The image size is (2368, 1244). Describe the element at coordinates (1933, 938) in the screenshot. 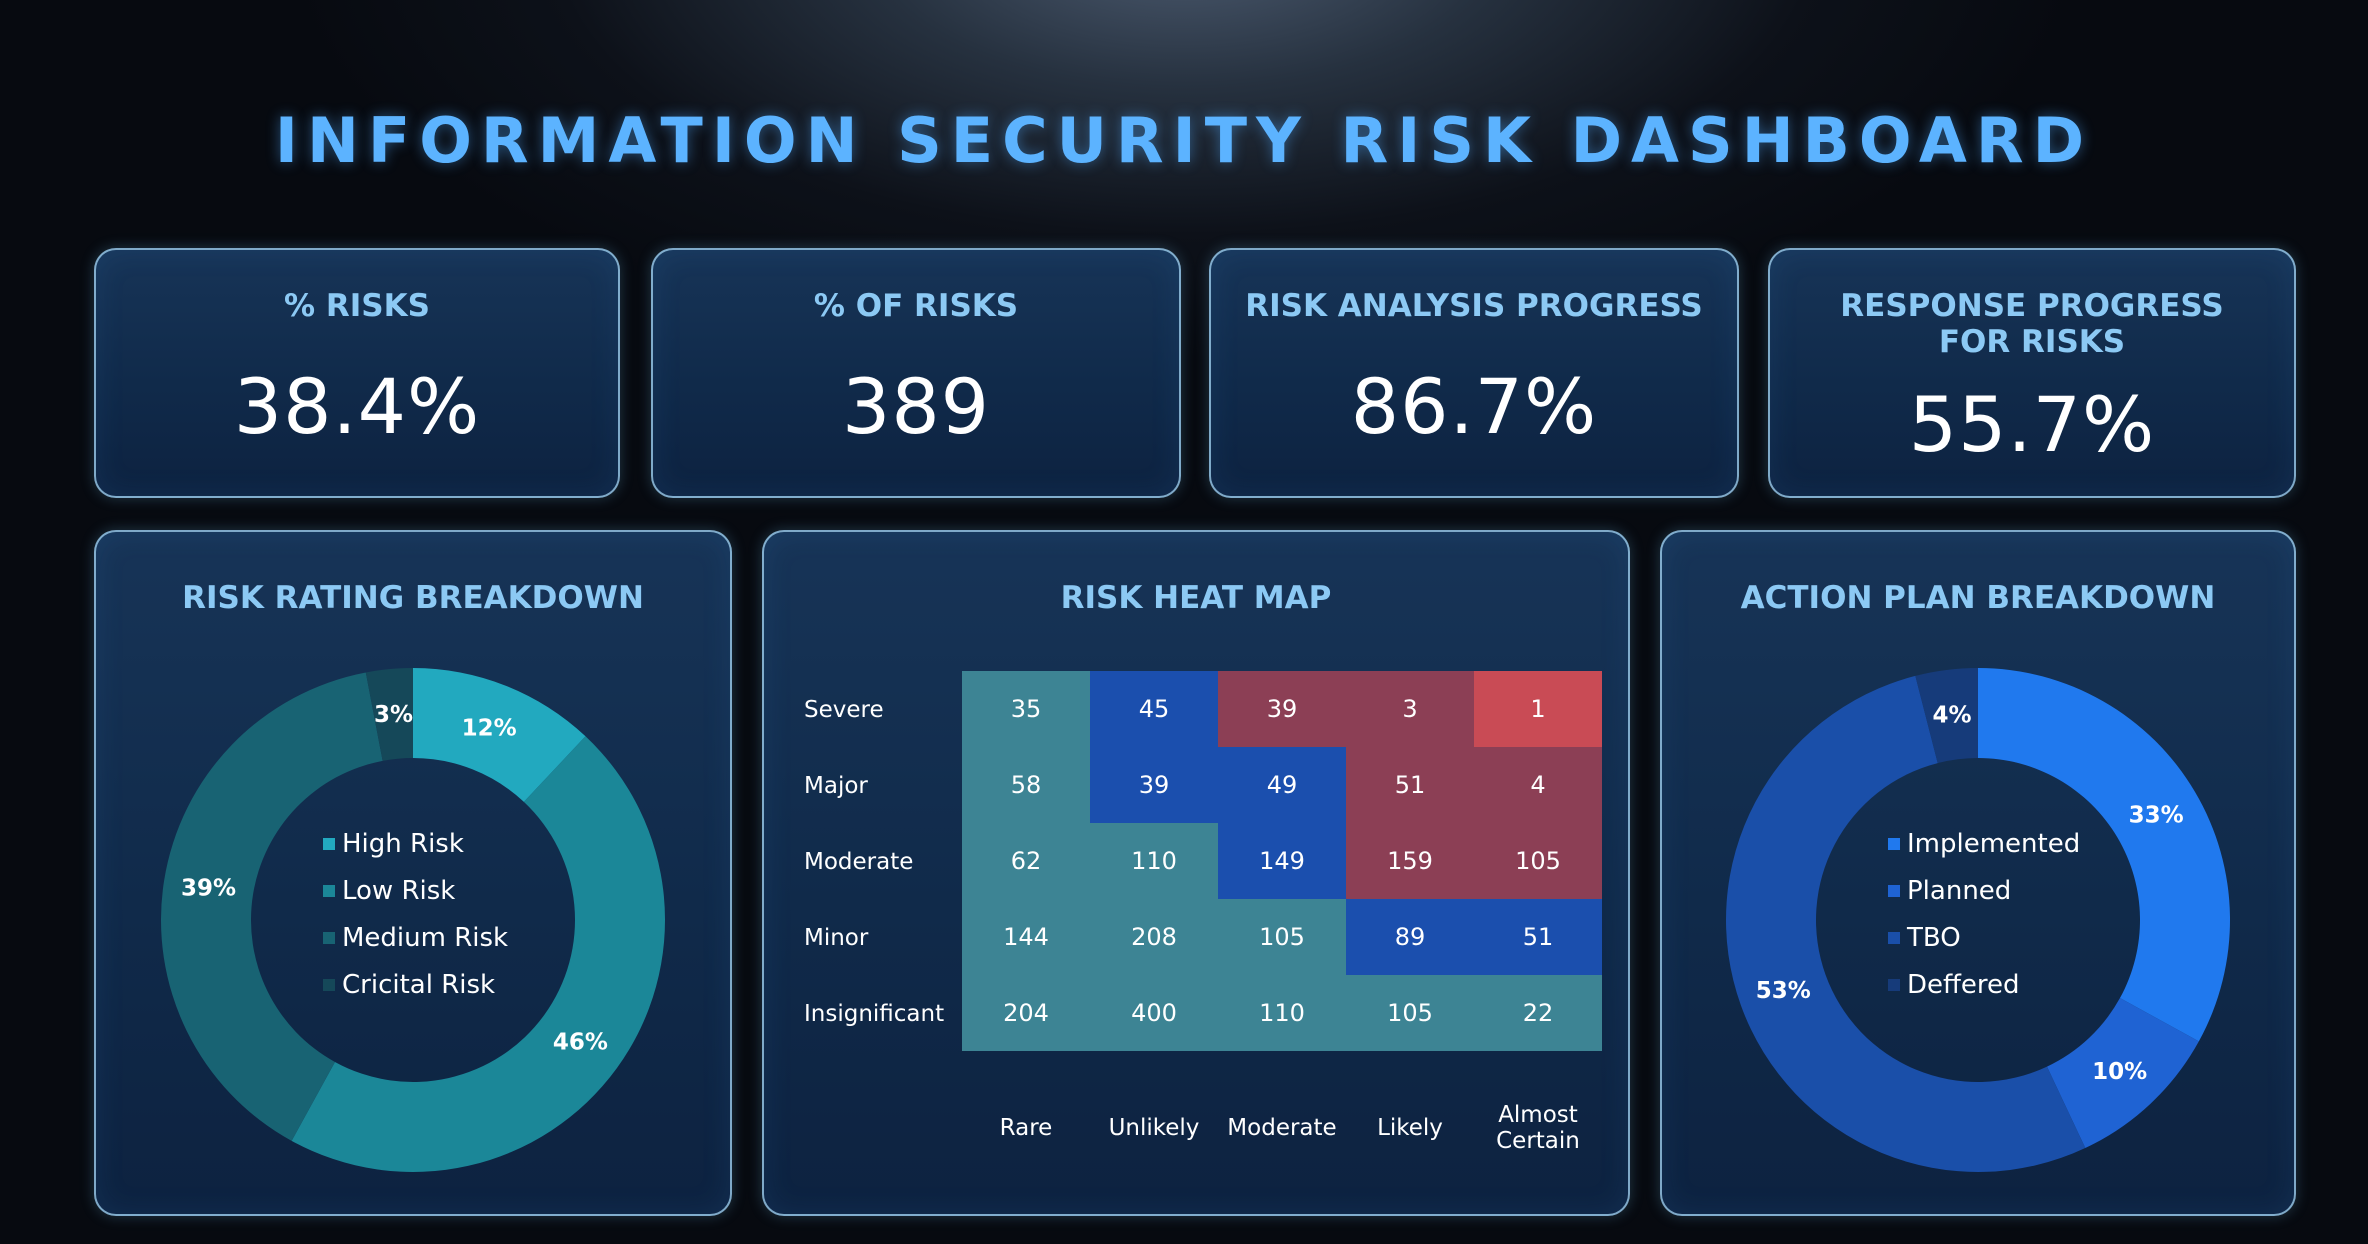

I see `legend-label: TBO` at that location.